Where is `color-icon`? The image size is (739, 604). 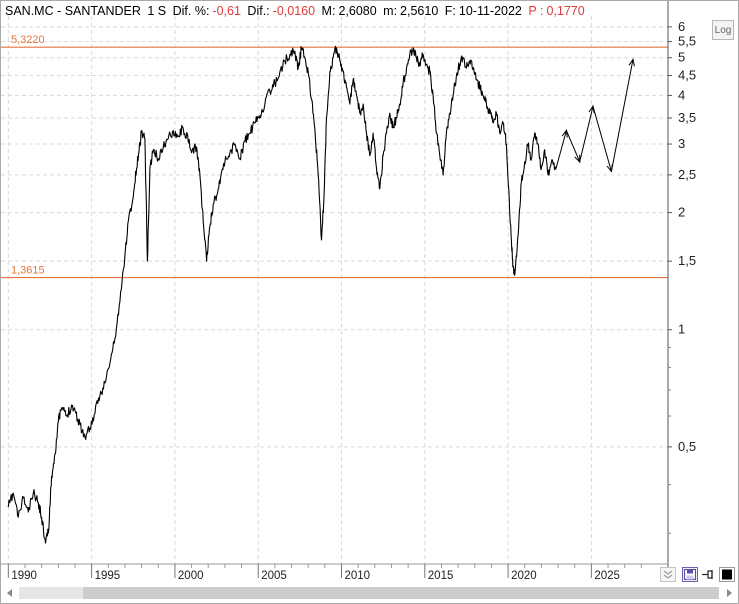
color-icon is located at coordinates (727, 574).